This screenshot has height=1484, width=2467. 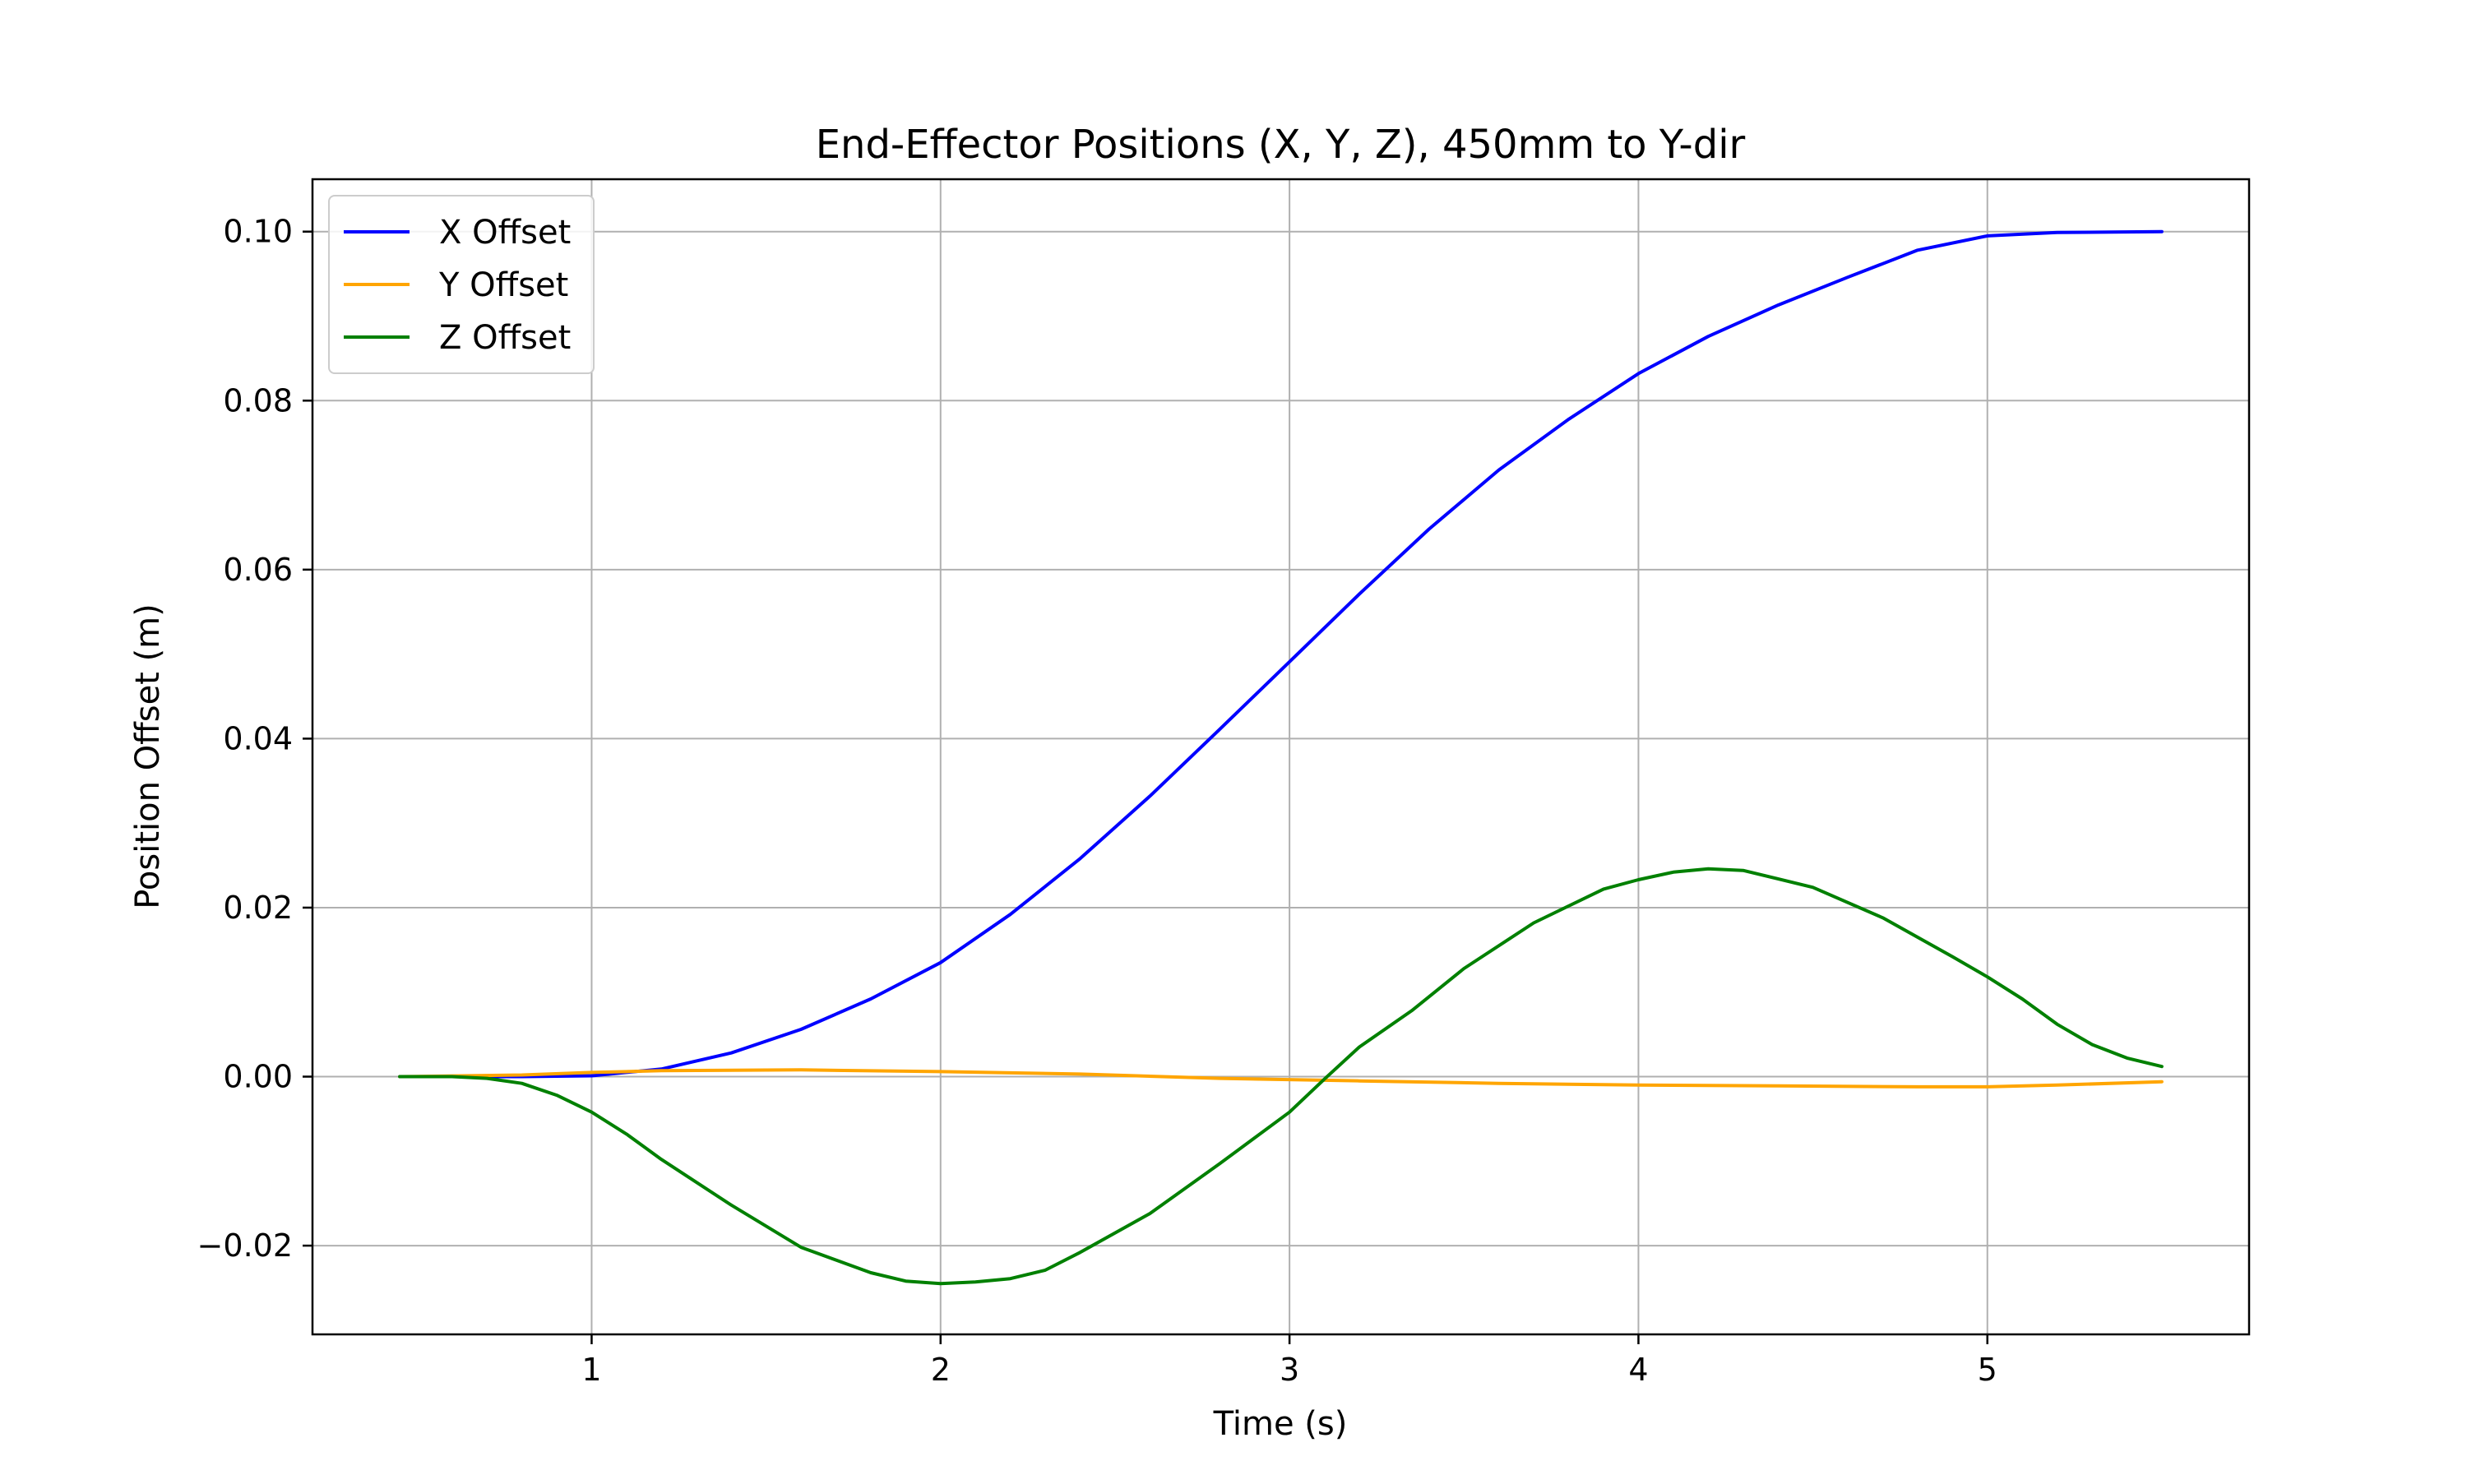 I want to click on y-tick-label: 0.08, so click(x=258, y=400).